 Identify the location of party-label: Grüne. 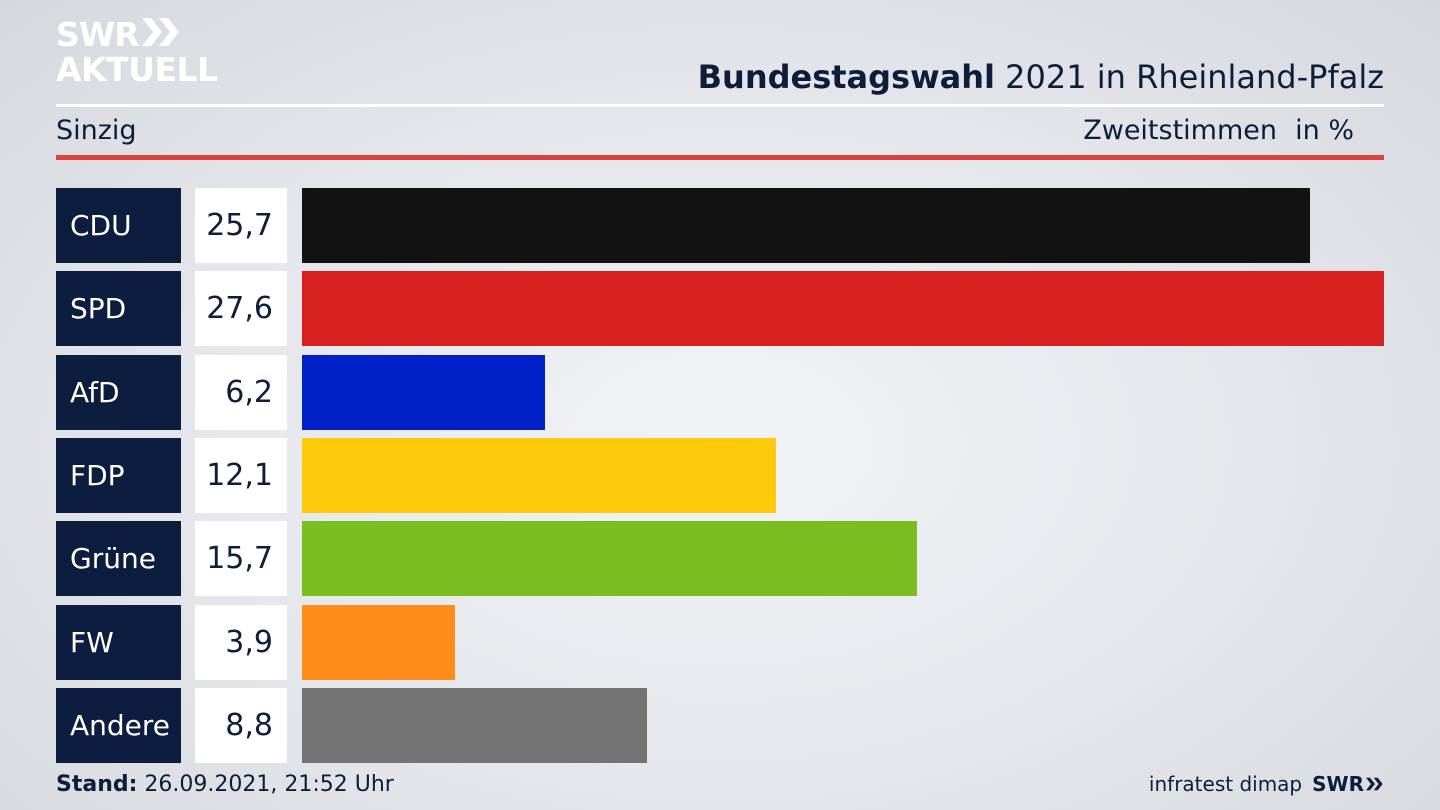
(118, 559).